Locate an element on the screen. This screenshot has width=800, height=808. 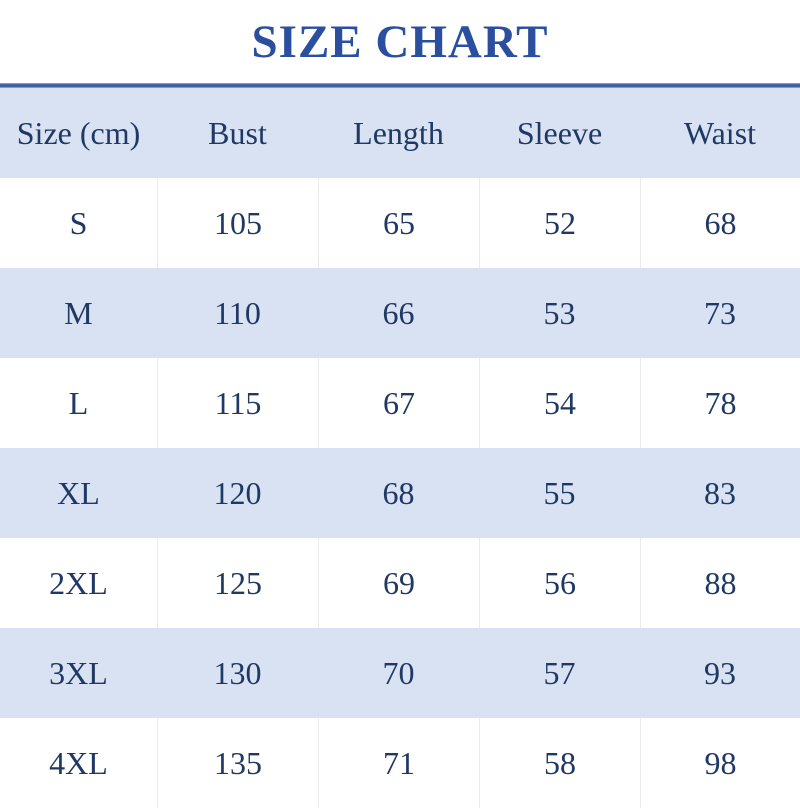
length-value: 67 is located at coordinates (398, 403).